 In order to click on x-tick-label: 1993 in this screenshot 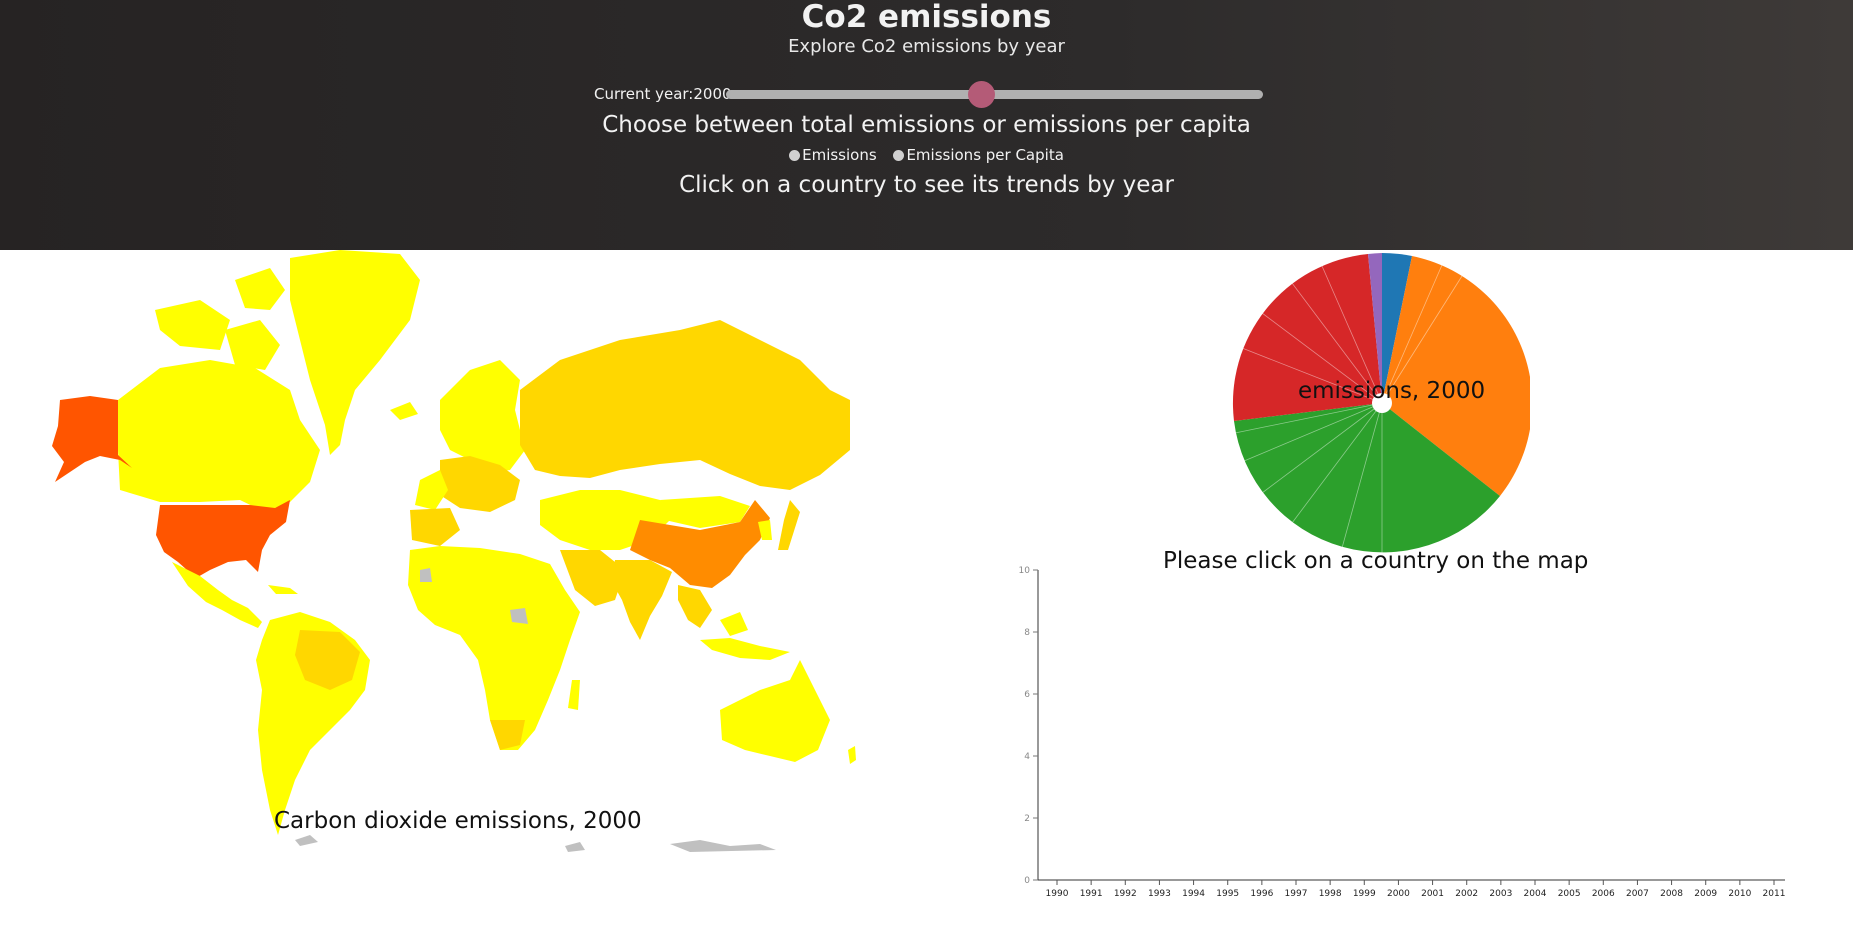, I will do `click(1159, 894)`.